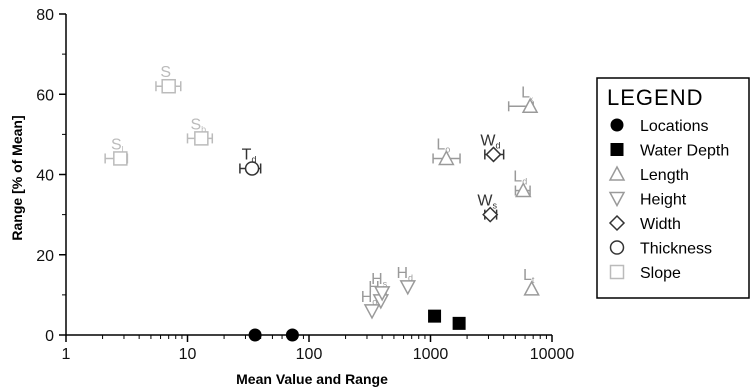 The width and height of the screenshot is (754, 388). Describe the element at coordinates (49, 336) in the screenshot. I see `y-tick-label: 0` at that location.